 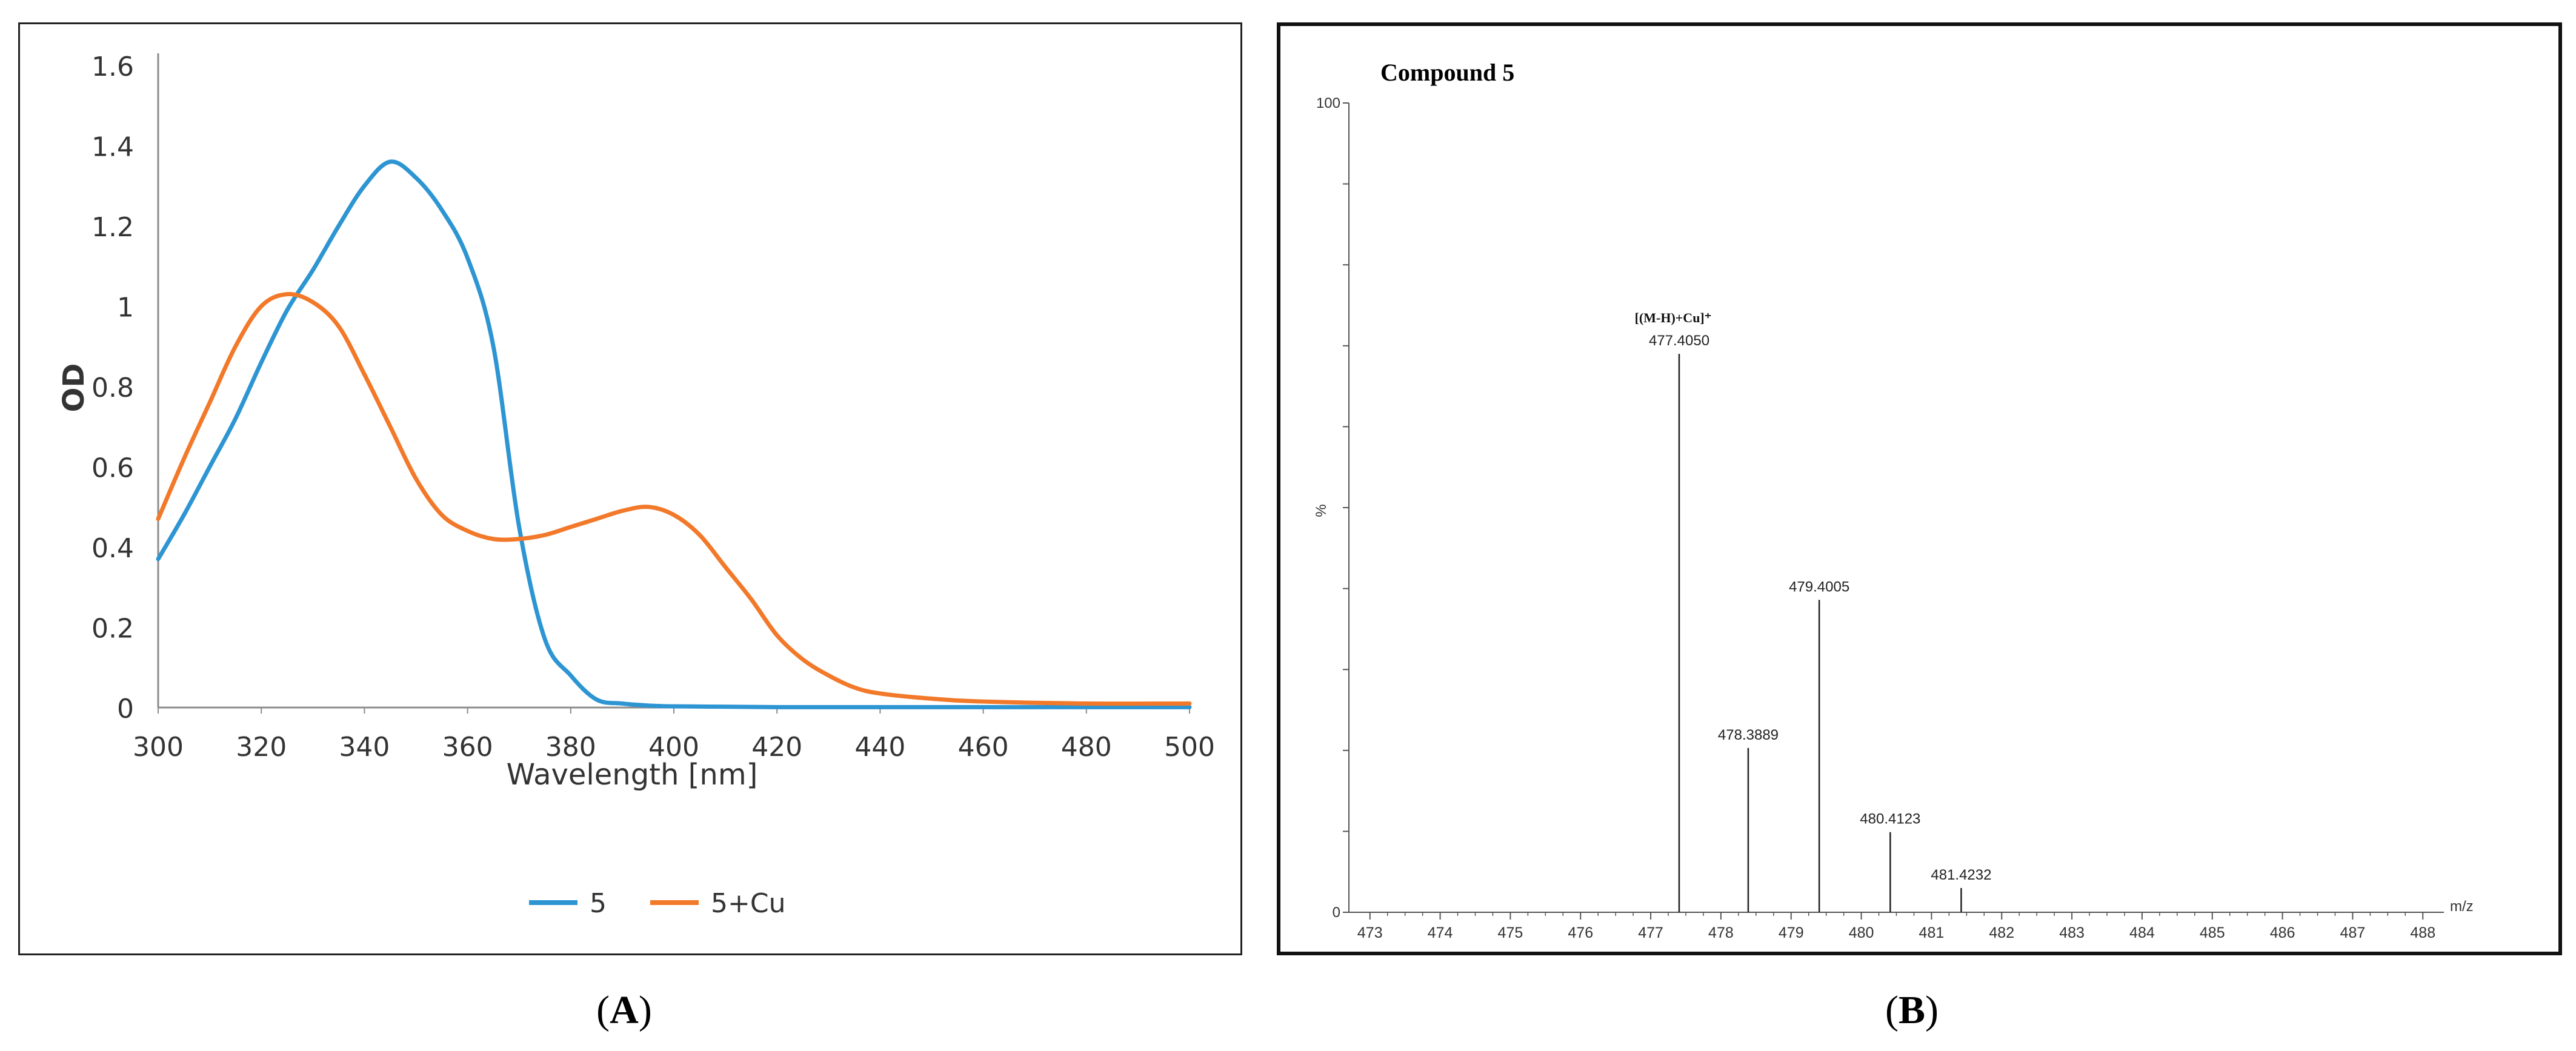 What do you see at coordinates (2282, 932) in the screenshot?
I see `x-tick-label: 486` at bounding box center [2282, 932].